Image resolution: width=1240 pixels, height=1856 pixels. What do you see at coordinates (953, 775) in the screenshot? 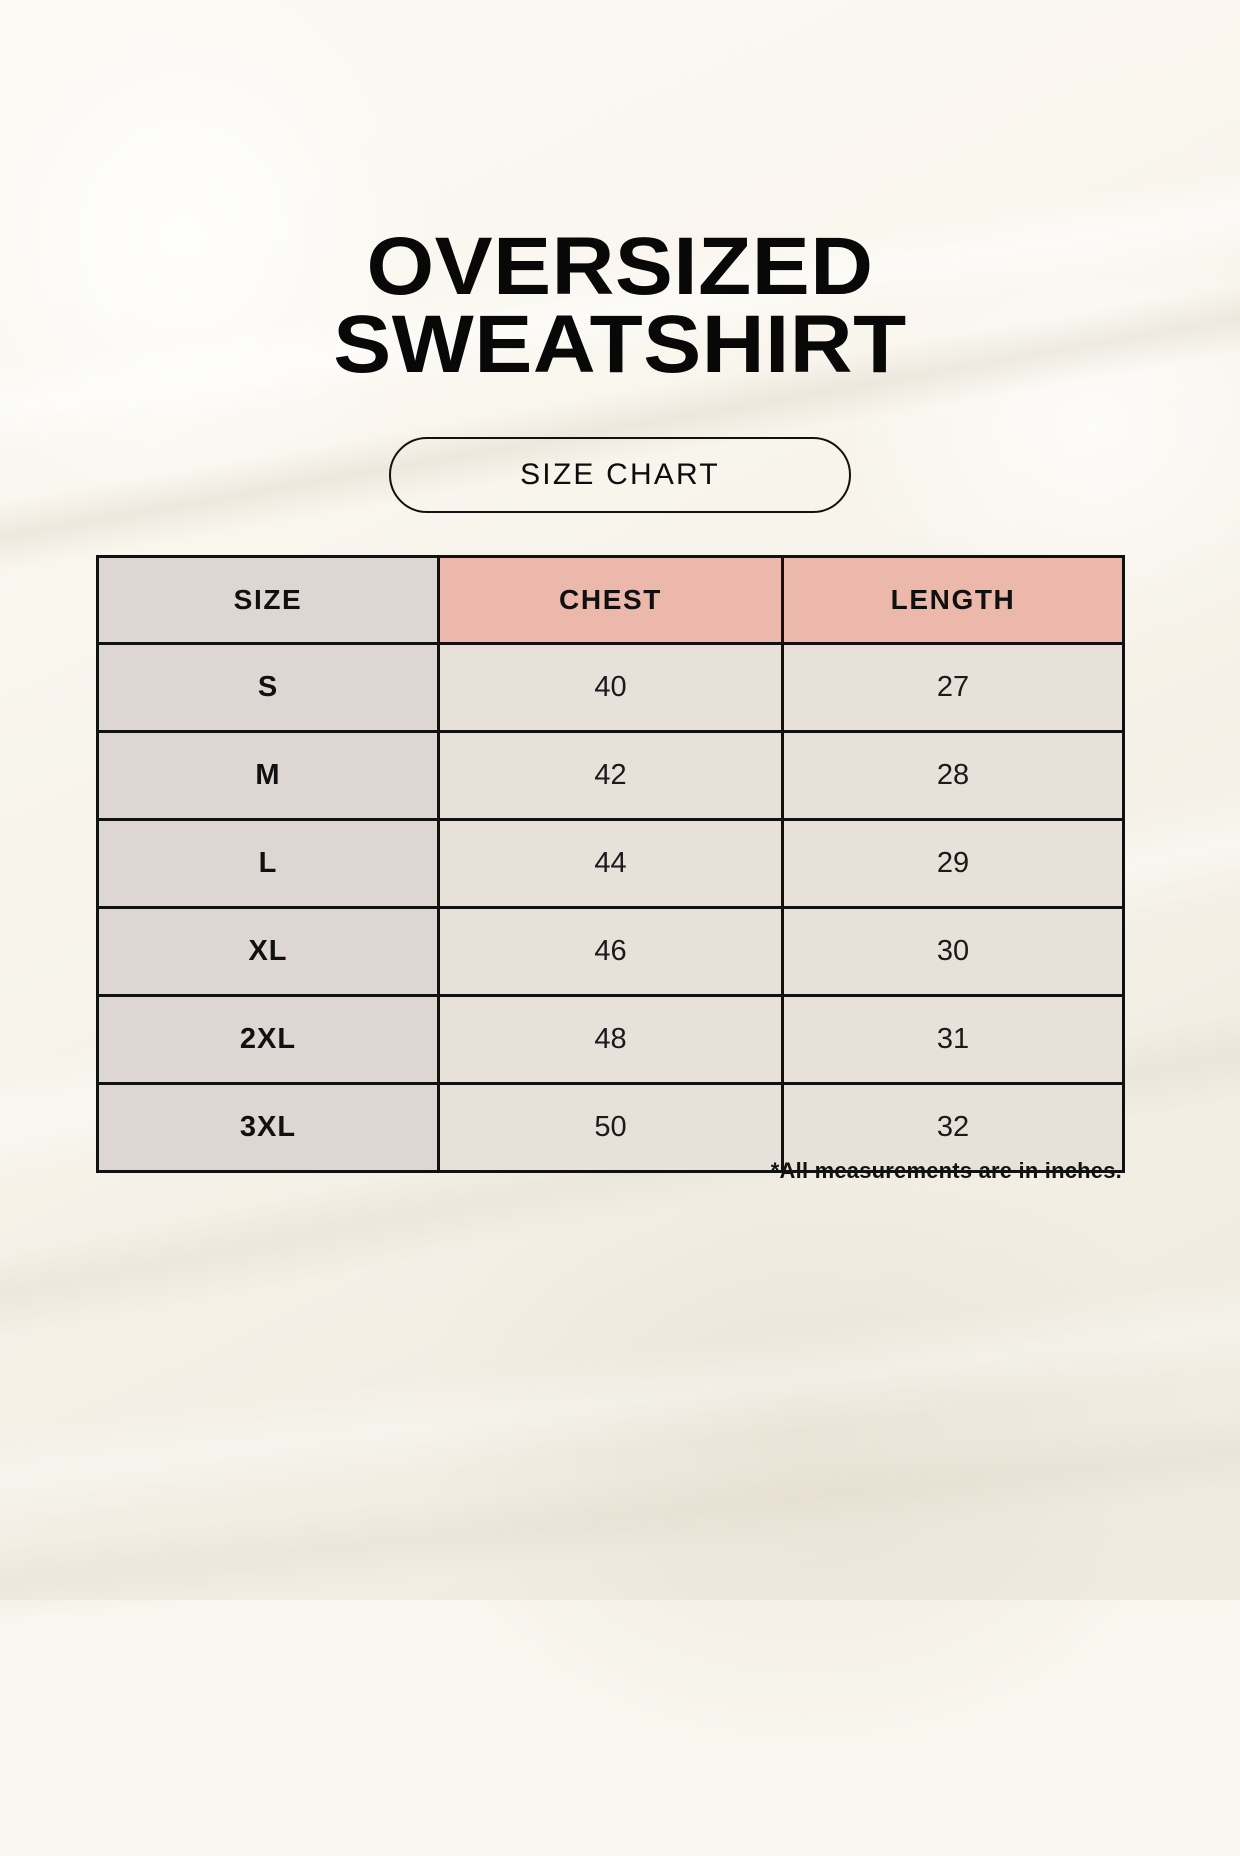
I see `cell-length: 28` at bounding box center [953, 775].